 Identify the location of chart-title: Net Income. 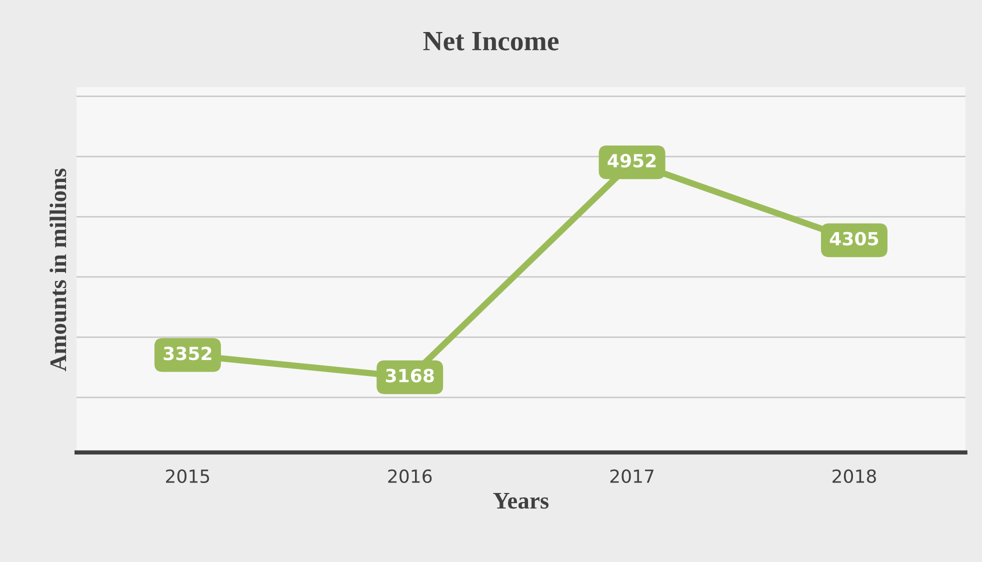
(491, 41).